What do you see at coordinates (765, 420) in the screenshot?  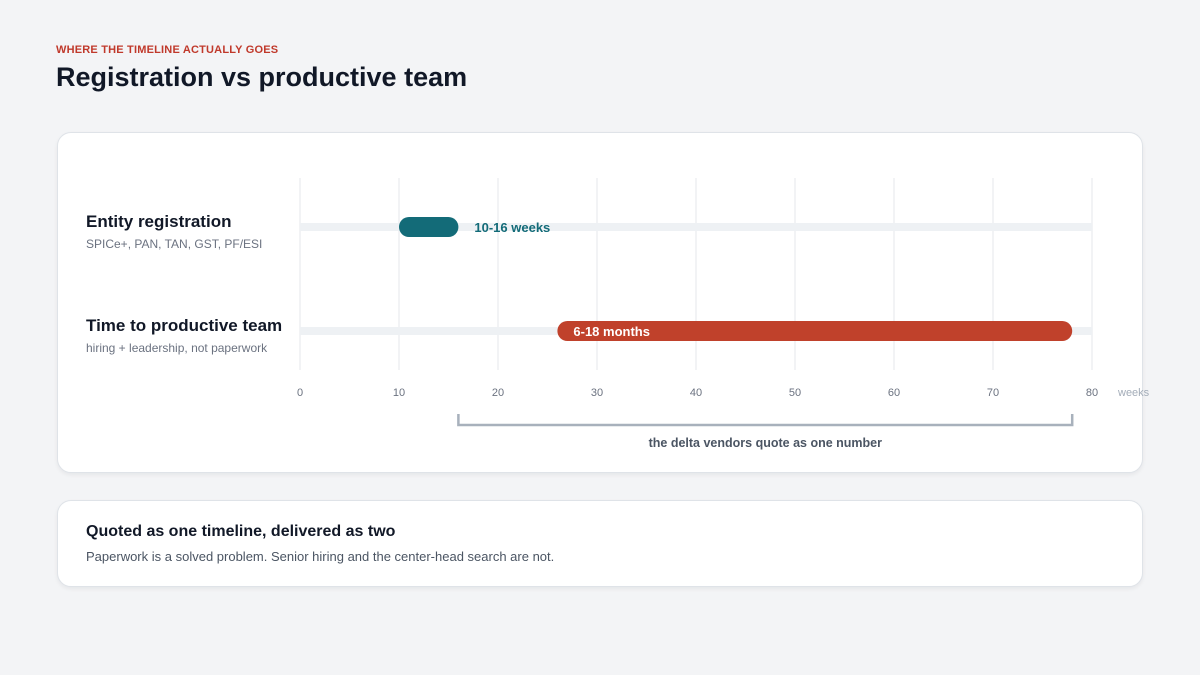 I see `delta-bracket` at bounding box center [765, 420].